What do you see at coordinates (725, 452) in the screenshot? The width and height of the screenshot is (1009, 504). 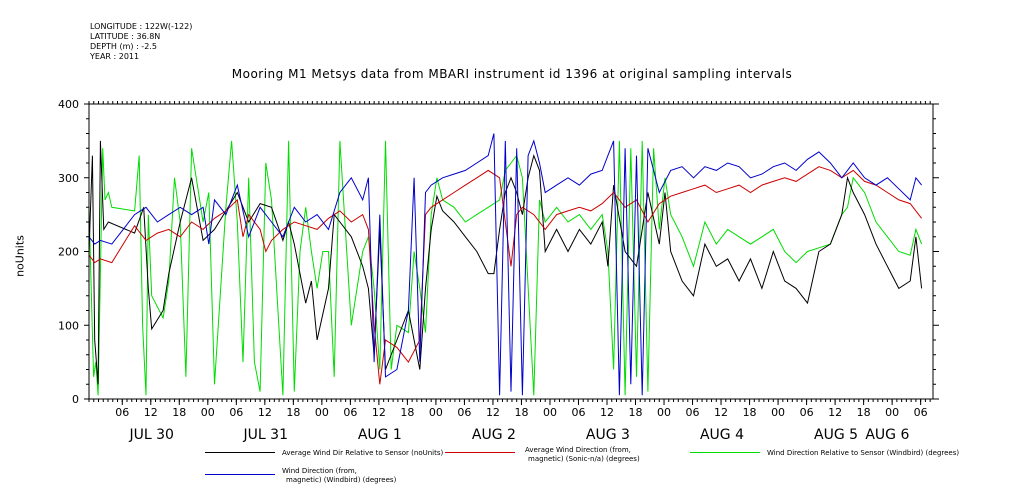 I see `legend-swatch-green` at bounding box center [725, 452].